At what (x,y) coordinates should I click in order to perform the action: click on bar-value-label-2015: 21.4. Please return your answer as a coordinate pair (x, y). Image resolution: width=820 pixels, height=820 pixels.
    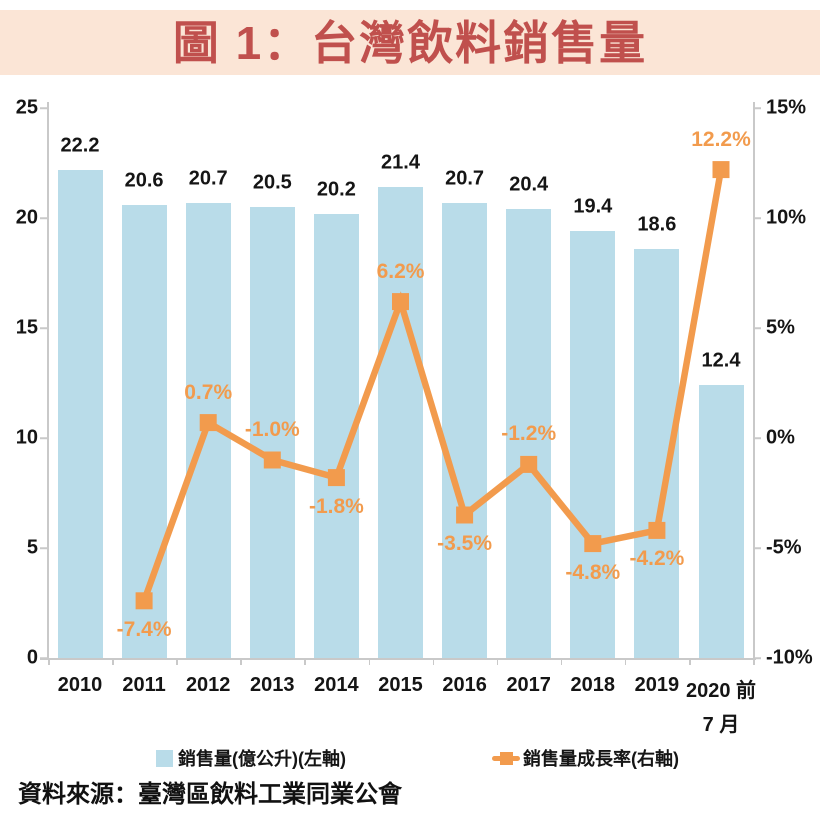
    Looking at the image, I should click on (400, 162).